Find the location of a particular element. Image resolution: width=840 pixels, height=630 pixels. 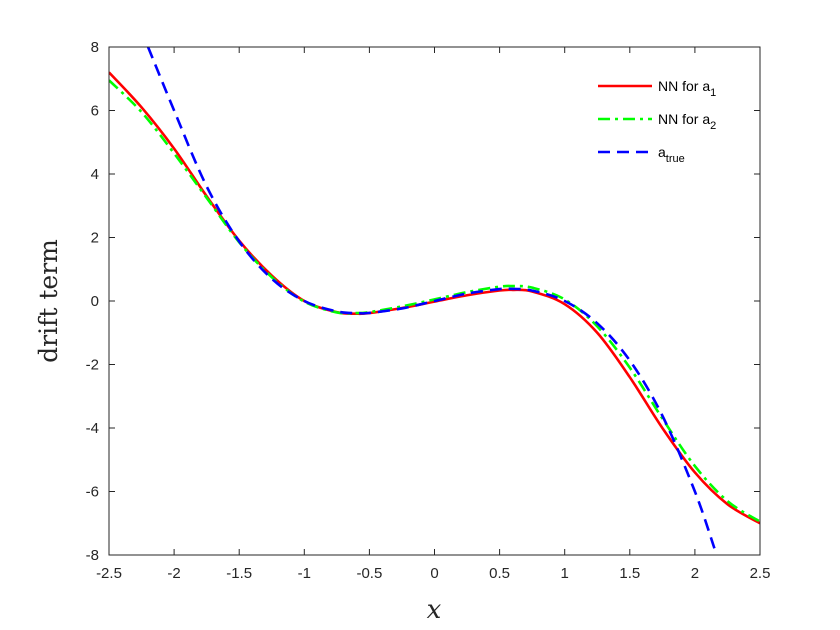

y-tick-label: -6 is located at coordinates (92, 492).